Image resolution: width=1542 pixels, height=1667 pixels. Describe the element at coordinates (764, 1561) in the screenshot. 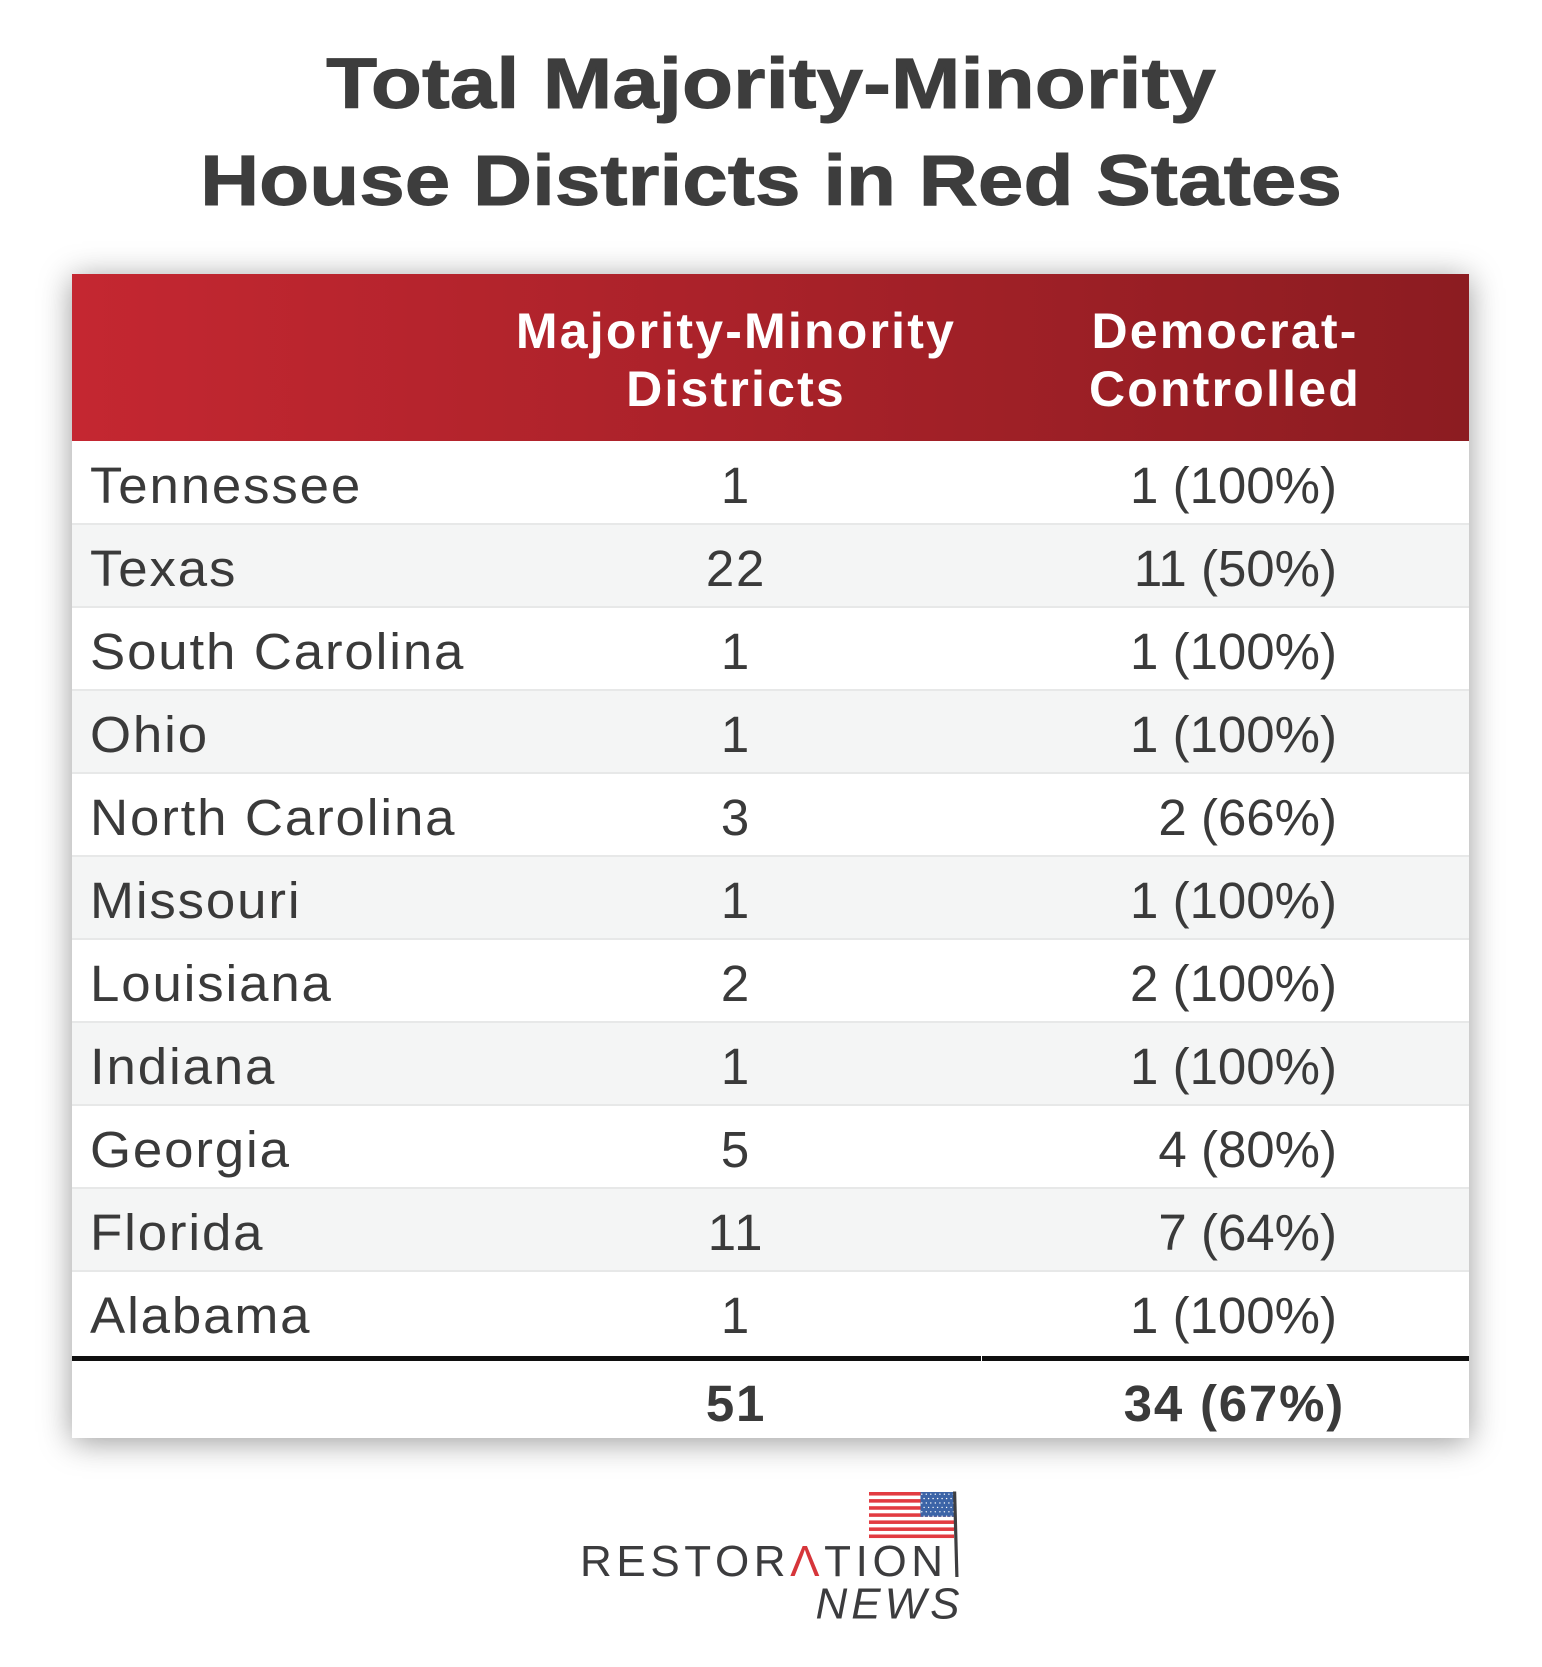

I see `svg-text: RESTORΛTION` at that location.